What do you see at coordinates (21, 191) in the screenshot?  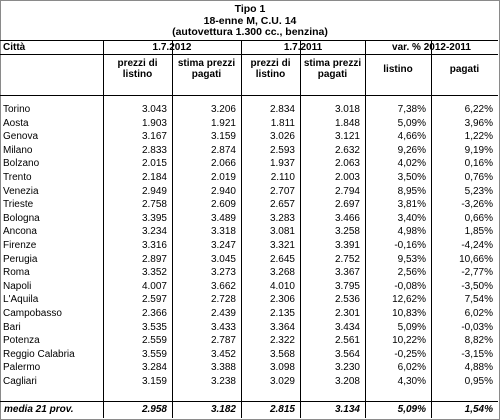 I see `cell-city: Venezia` at bounding box center [21, 191].